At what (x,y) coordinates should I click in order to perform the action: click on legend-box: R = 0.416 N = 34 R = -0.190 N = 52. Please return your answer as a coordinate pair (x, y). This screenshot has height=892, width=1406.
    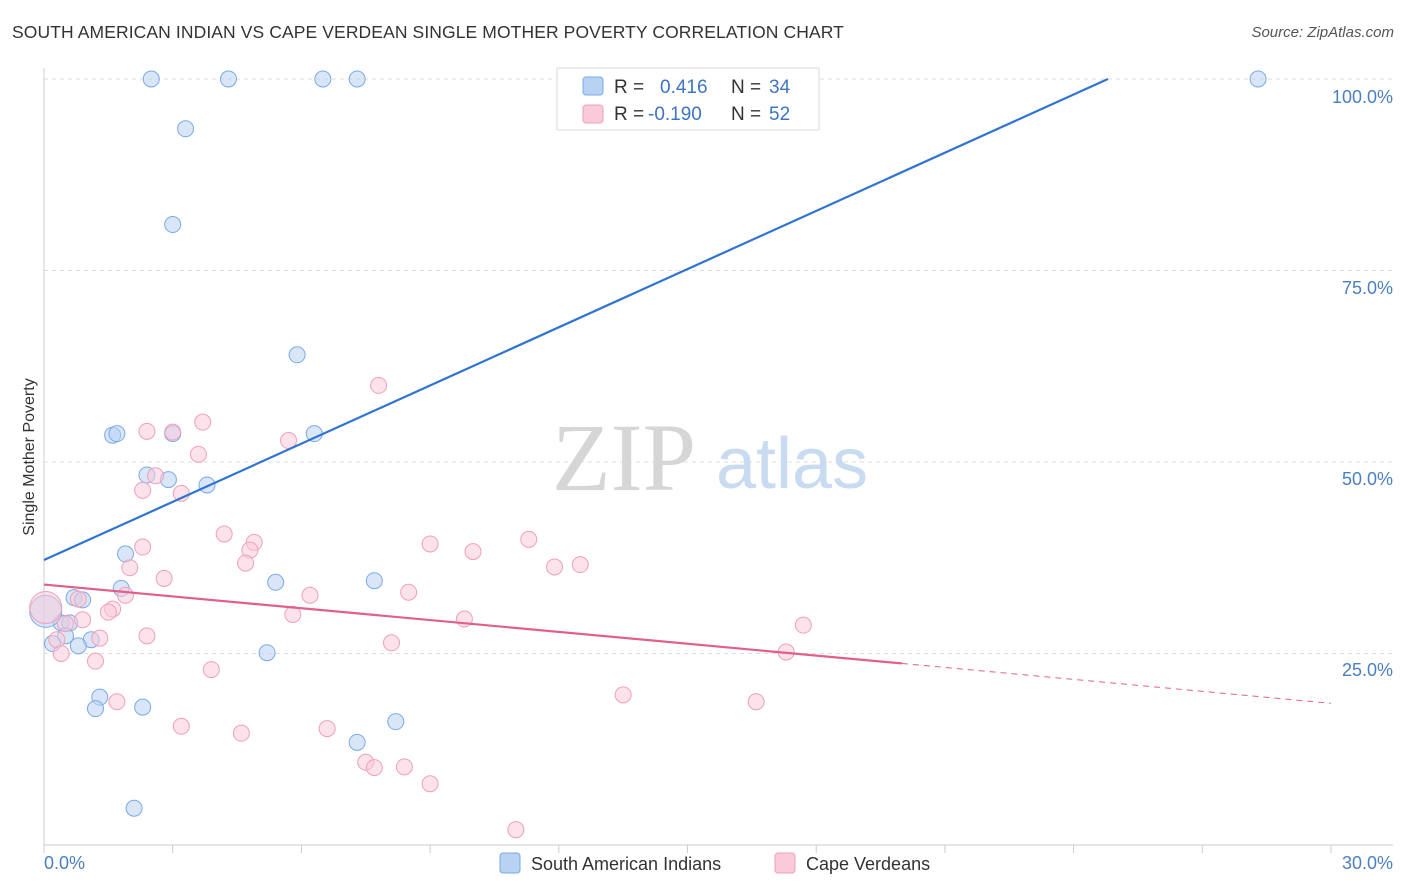
    Looking at the image, I should click on (688, 99).